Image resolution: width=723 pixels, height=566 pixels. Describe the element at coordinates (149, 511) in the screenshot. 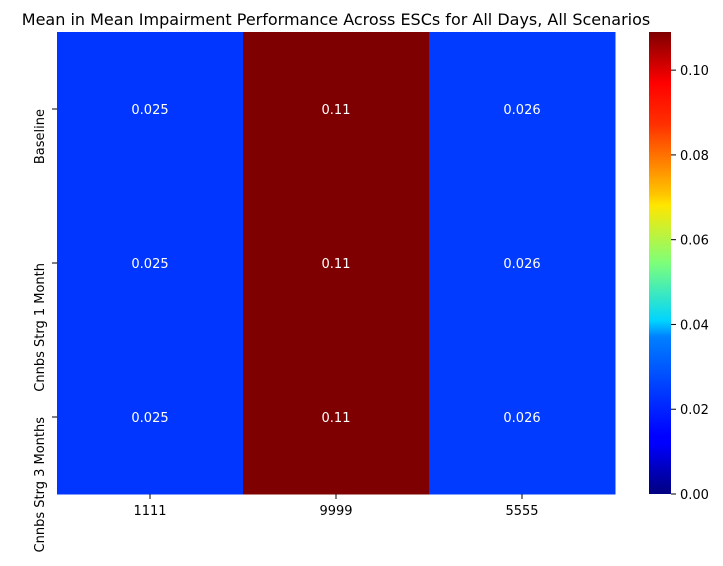

I see `x-tick-label: 1111` at that location.